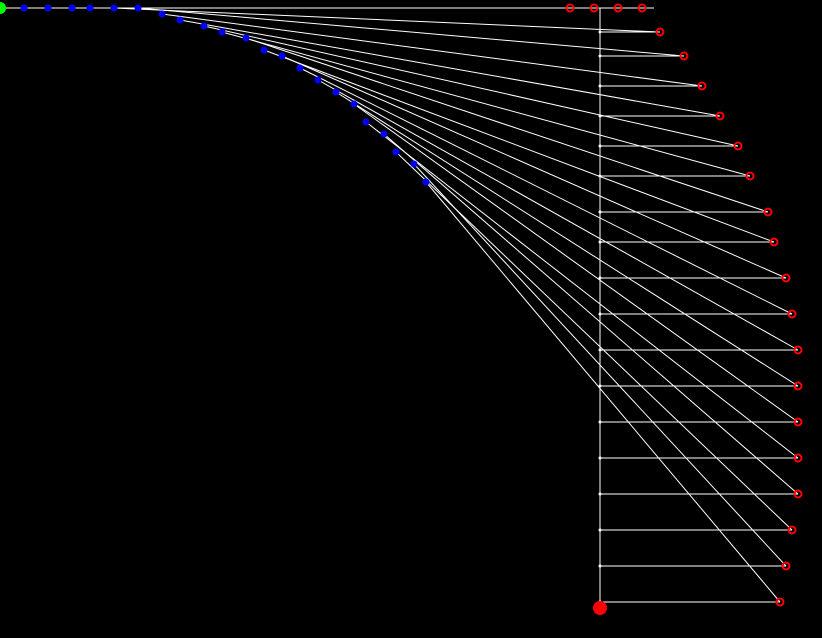 The width and height of the screenshot is (822, 638). Describe the element at coordinates (600, 608) in the screenshot. I see `big-red-point` at that location.